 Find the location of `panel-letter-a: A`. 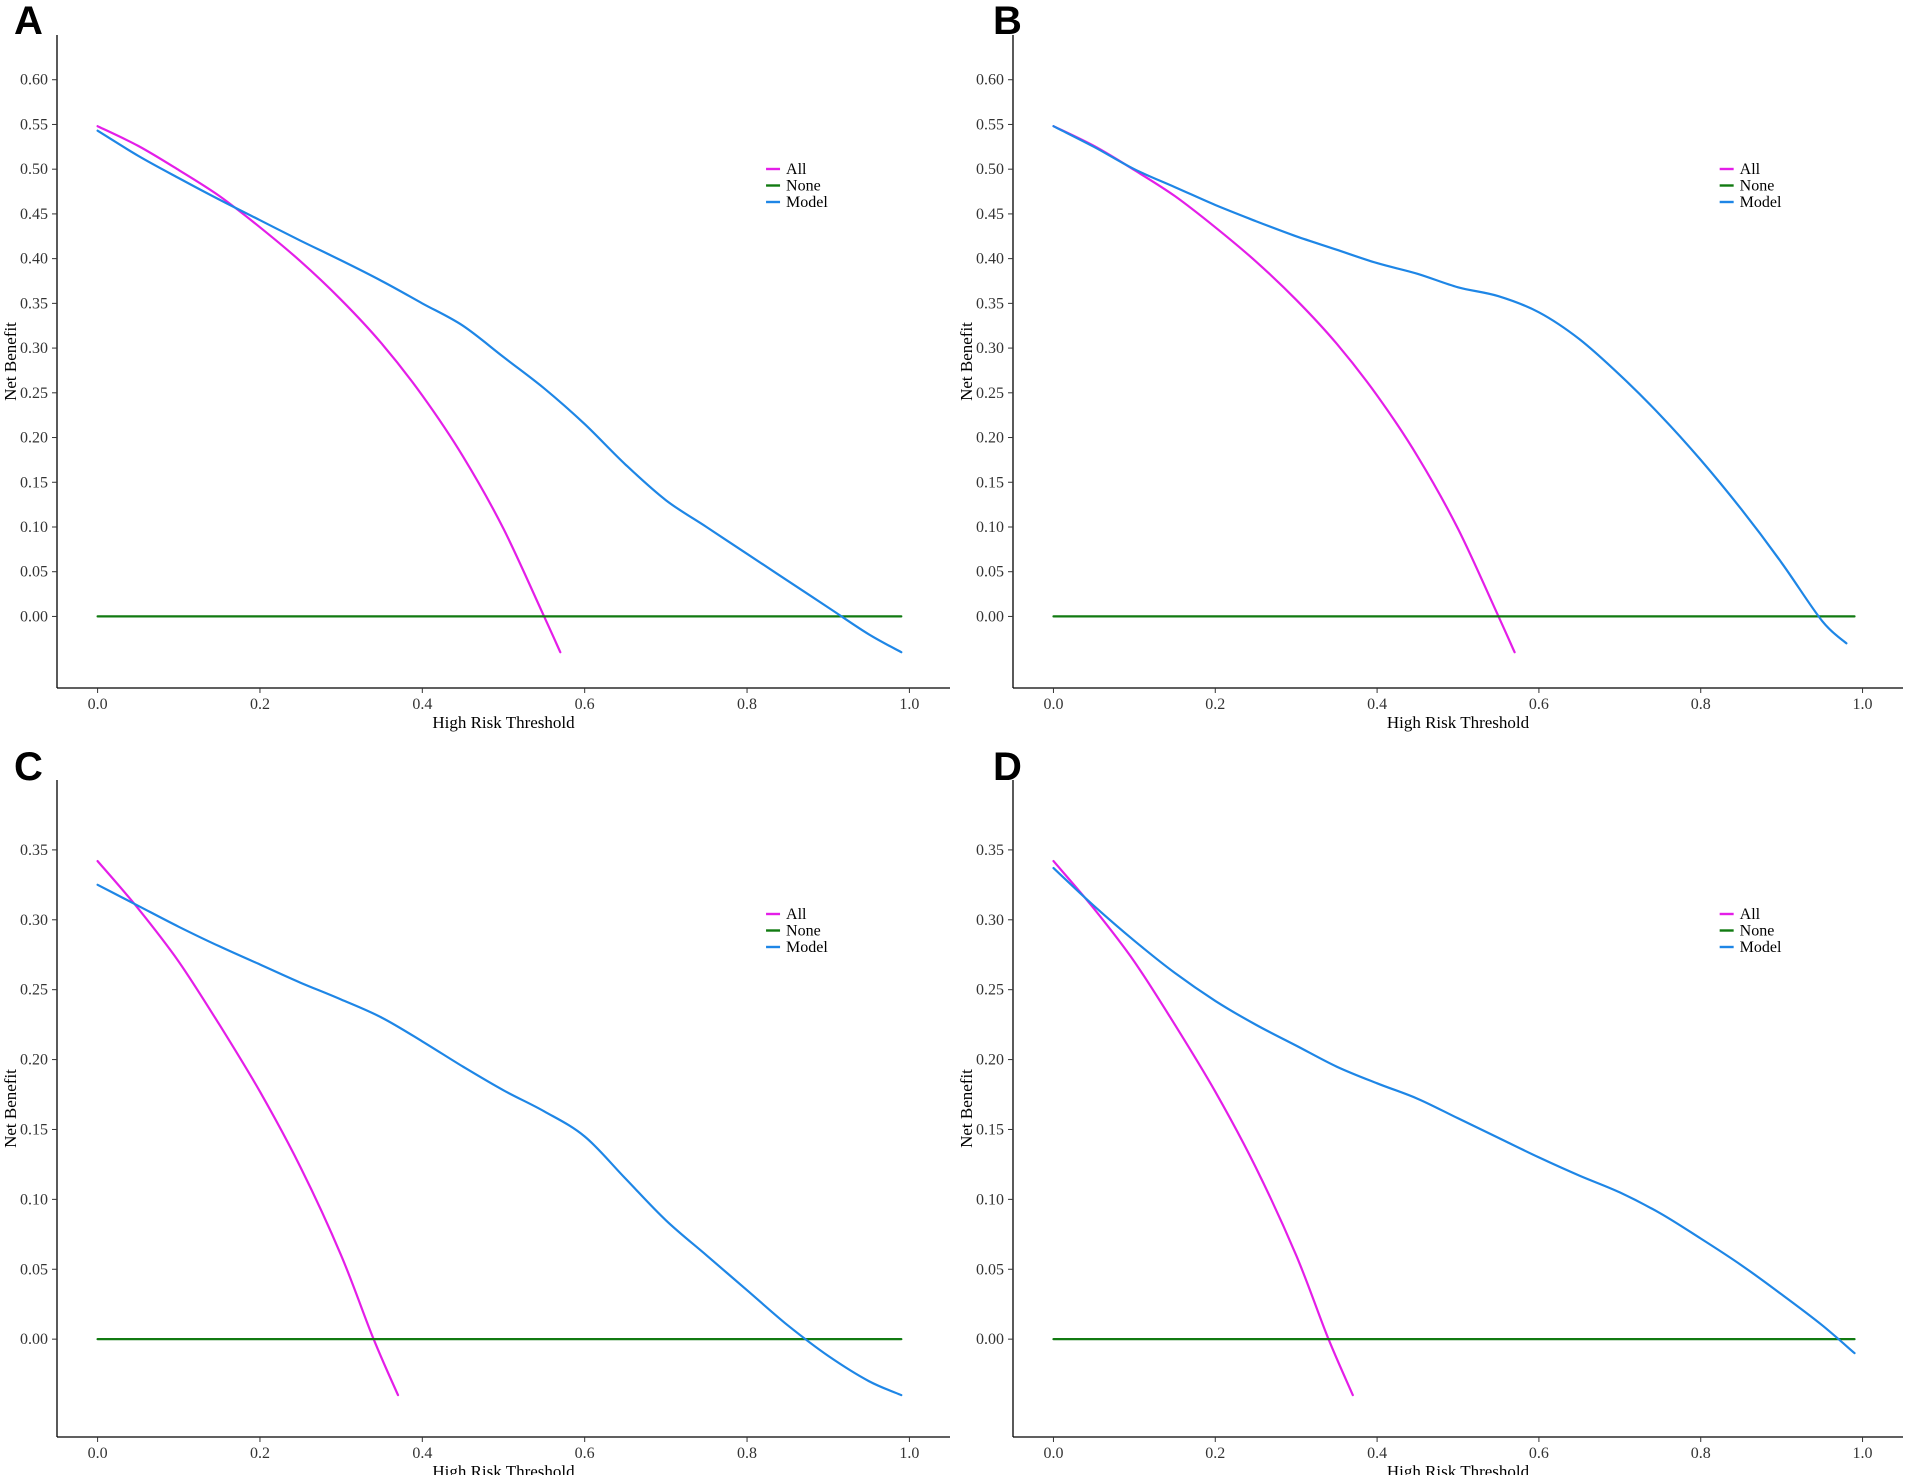

panel-letter-a: A is located at coordinates (28, 21).